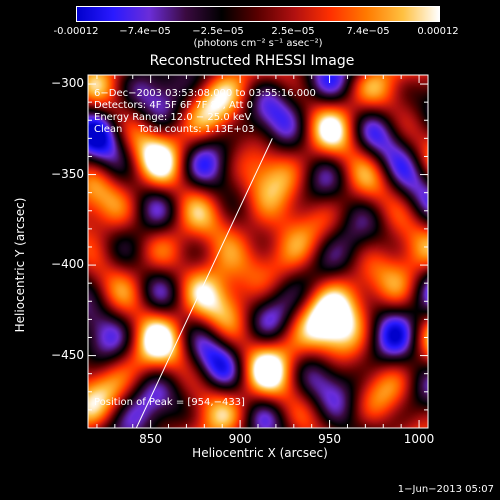 The width and height of the screenshot is (500, 500). Describe the element at coordinates (151, 439) in the screenshot. I see `x-tick-label: 850` at that location.